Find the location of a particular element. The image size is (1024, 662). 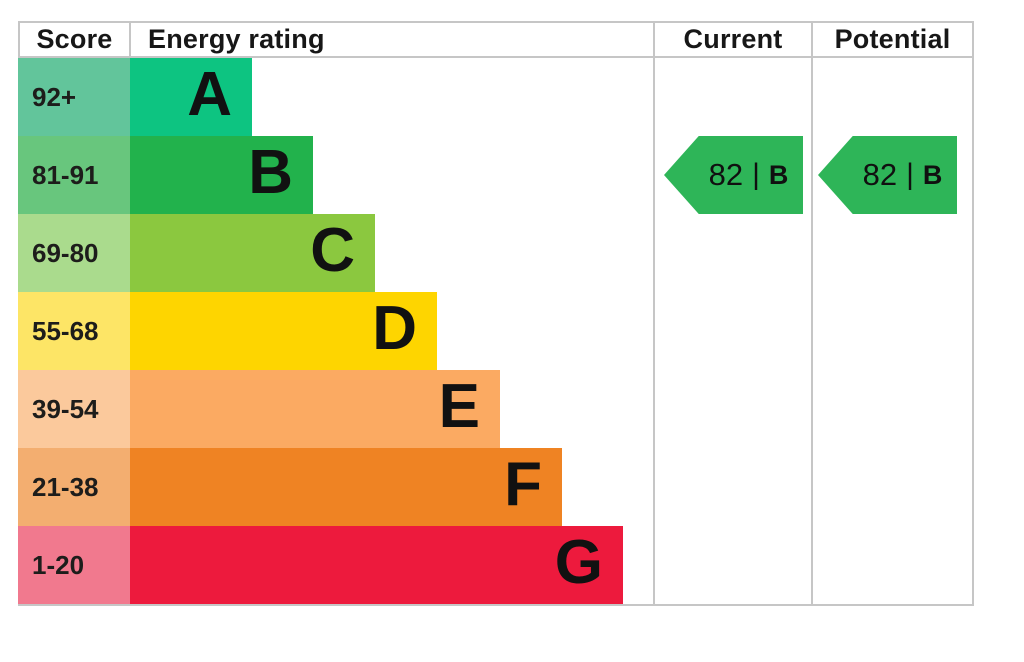

grid-line-current-left is located at coordinates (654, 313).